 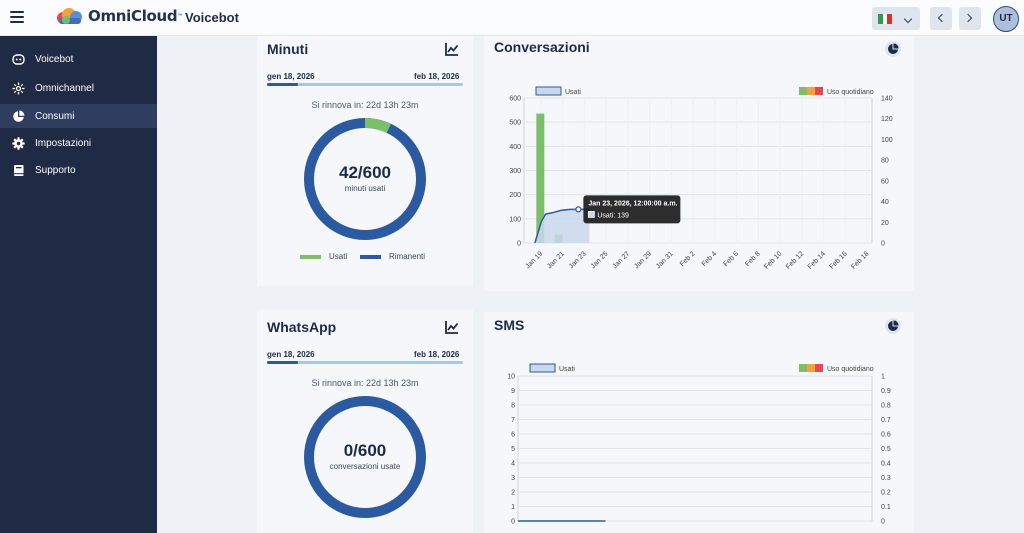 I want to click on y-right-tick-label: 0.6, so click(x=886, y=435).